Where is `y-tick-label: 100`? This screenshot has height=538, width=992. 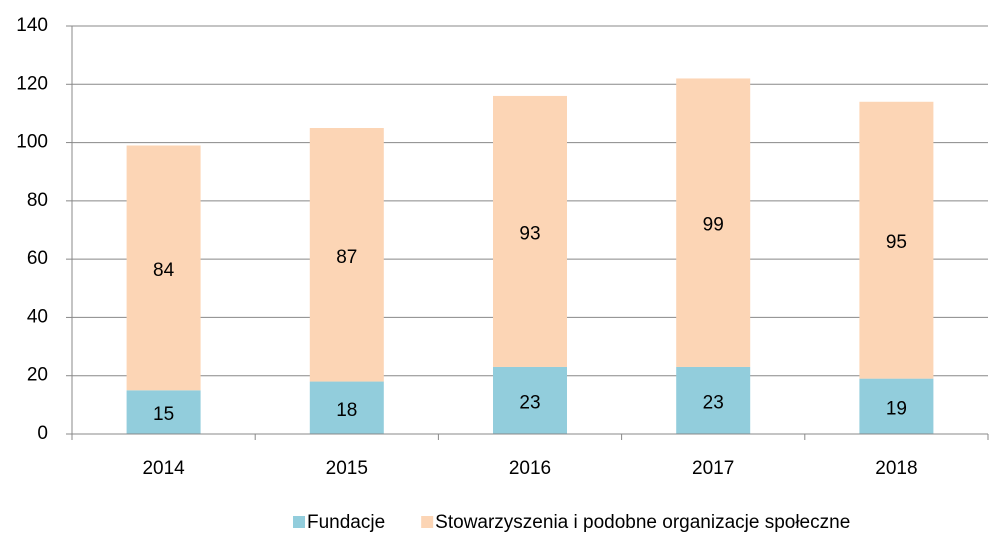
y-tick-label: 100 is located at coordinates (32, 142).